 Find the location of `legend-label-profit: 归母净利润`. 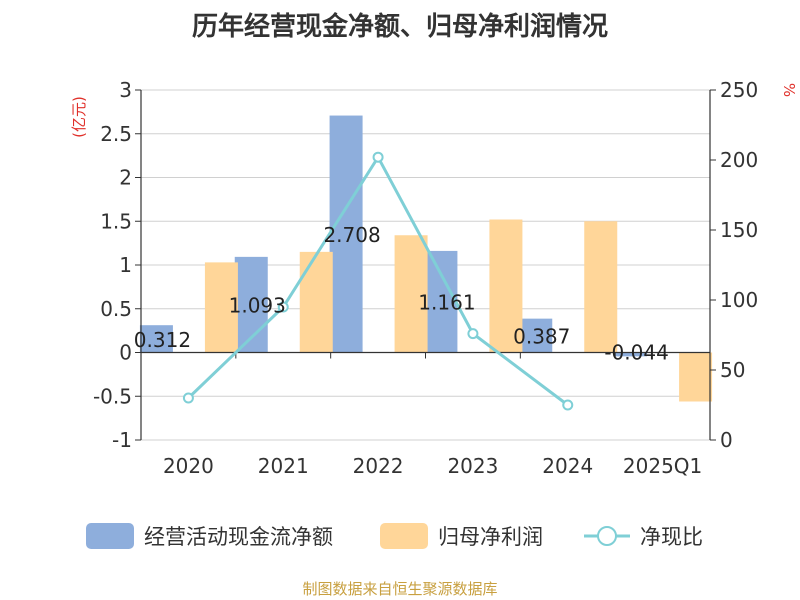

legend-label-profit: 归母净利润 is located at coordinates (490, 537).